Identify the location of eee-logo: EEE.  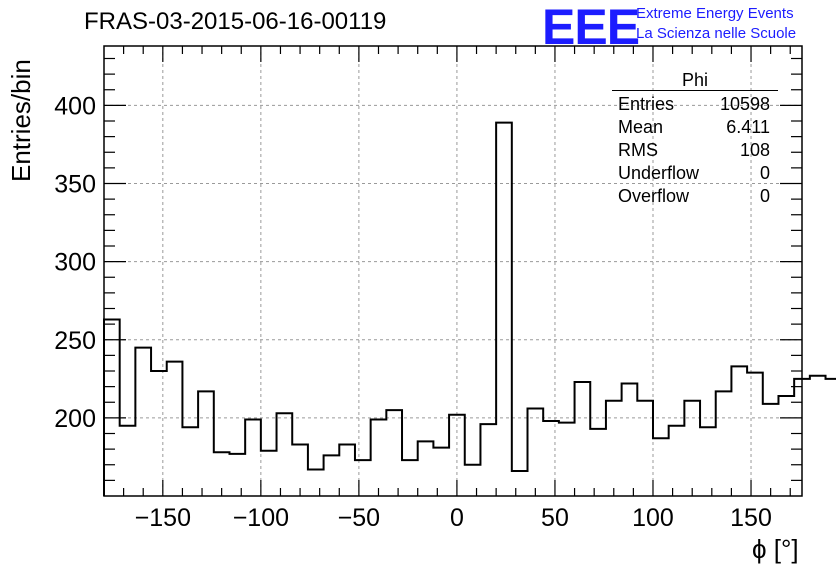
(591, 27).